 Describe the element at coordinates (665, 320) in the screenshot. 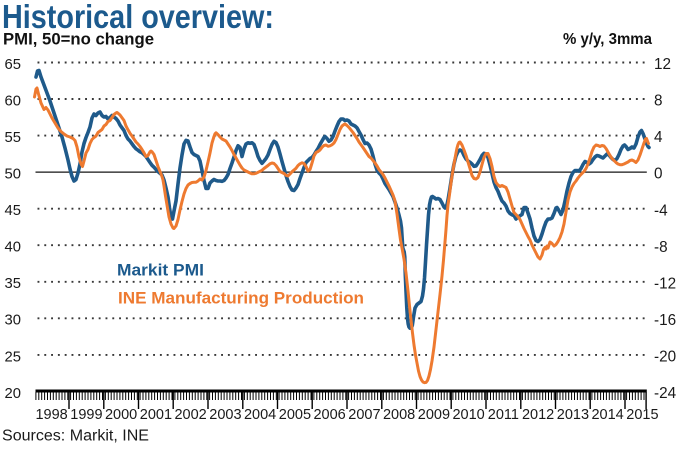

I see `svg-text: -16` at that location.